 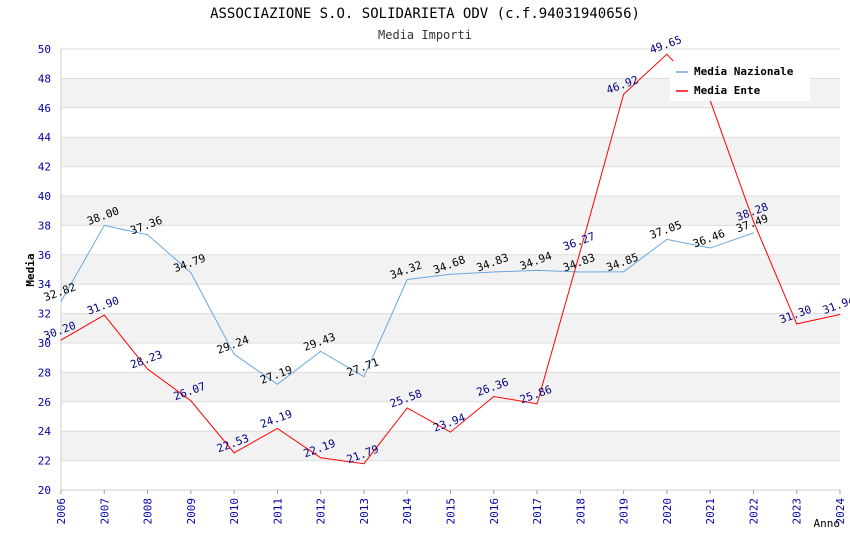 I want to click on legend-box, so click(x=740, y=81).